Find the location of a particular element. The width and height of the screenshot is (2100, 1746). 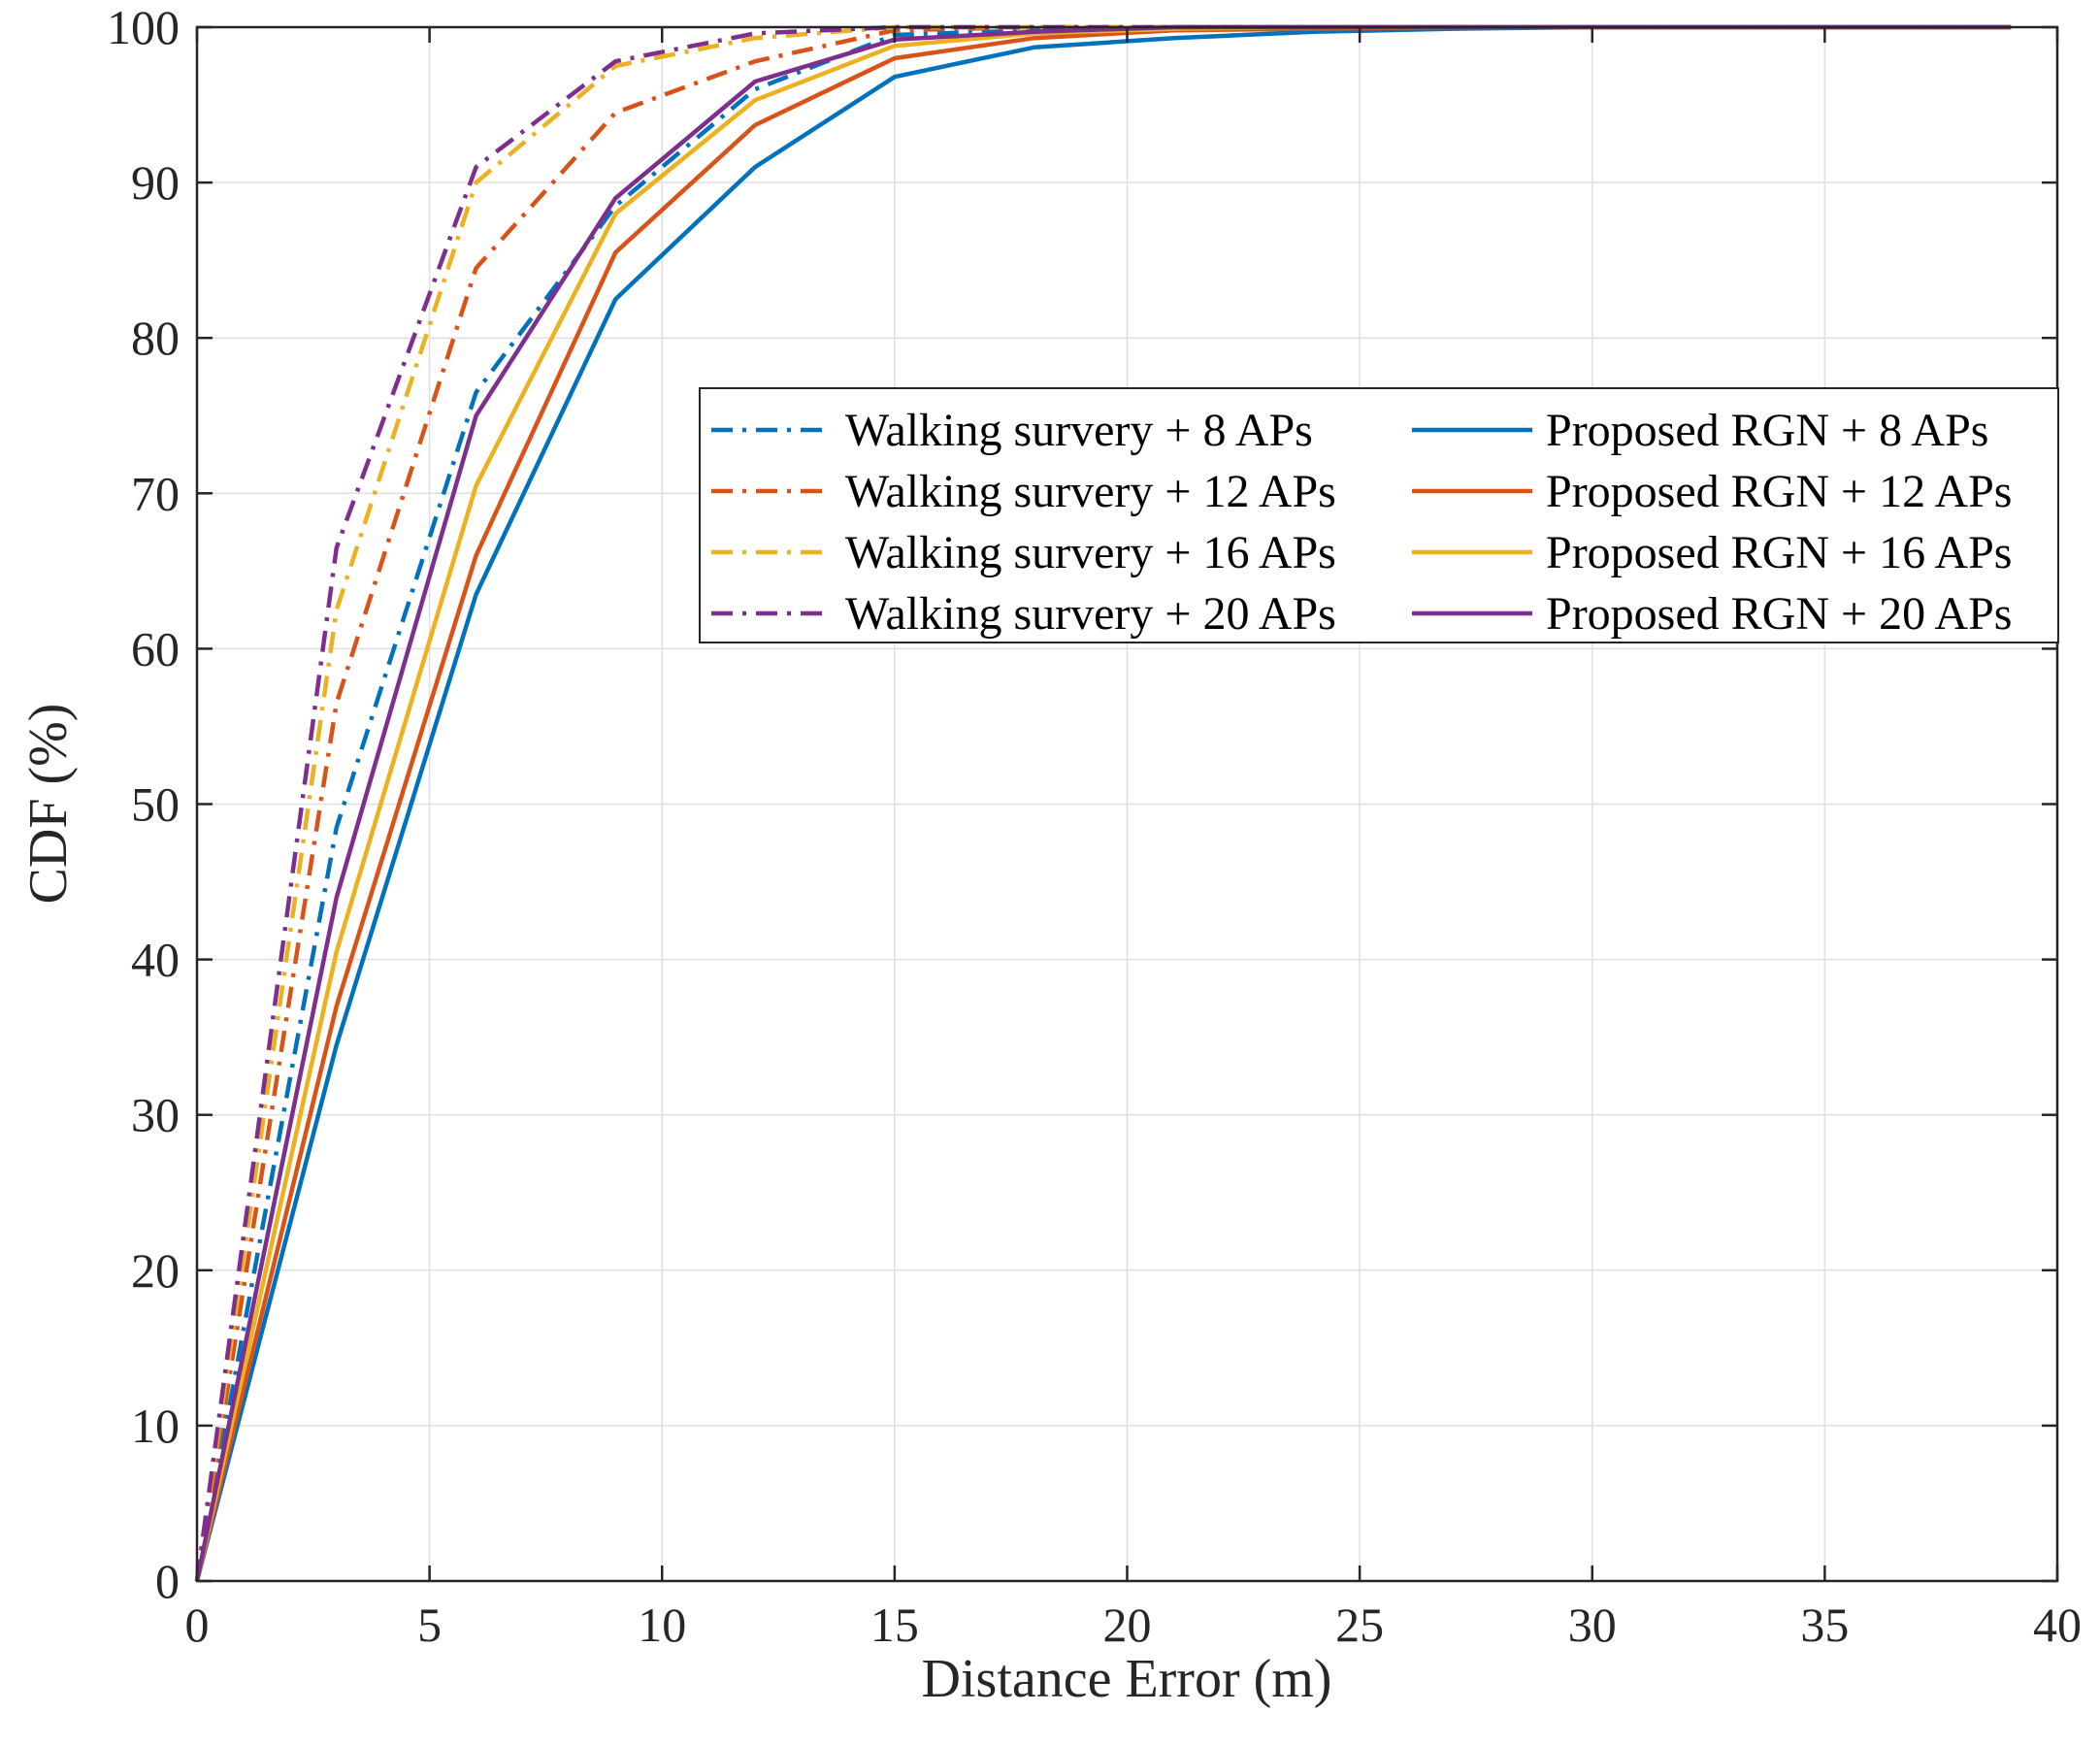

y-tick-label: 0 is located at coordinates (167, 1581).